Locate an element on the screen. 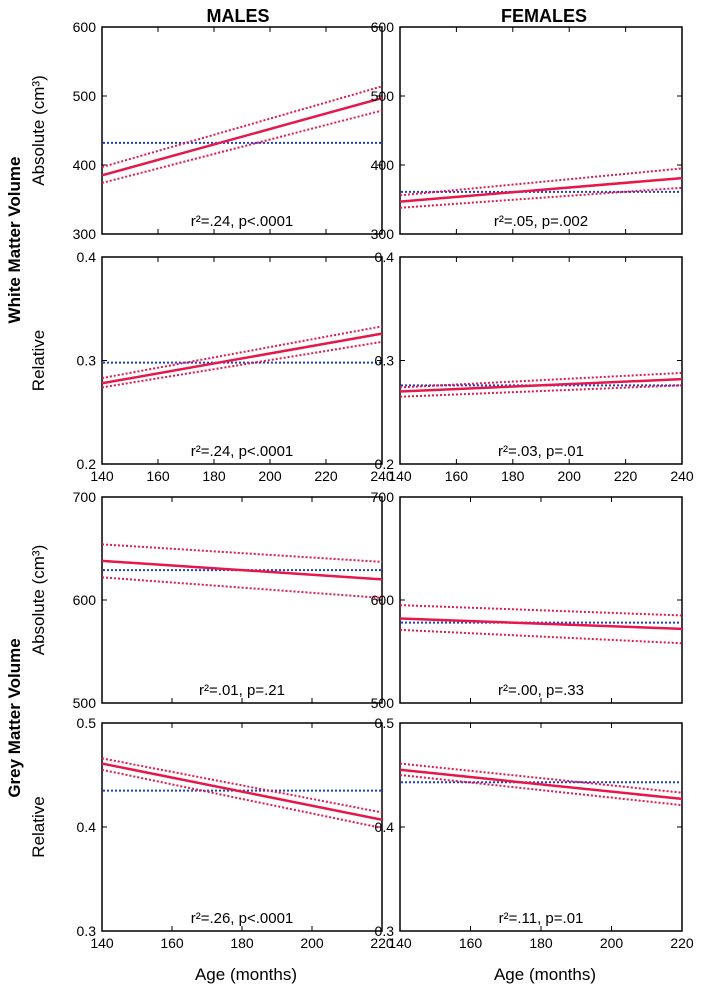  x-axis-label-males: Age (months) is located at coordinates (246, 974).